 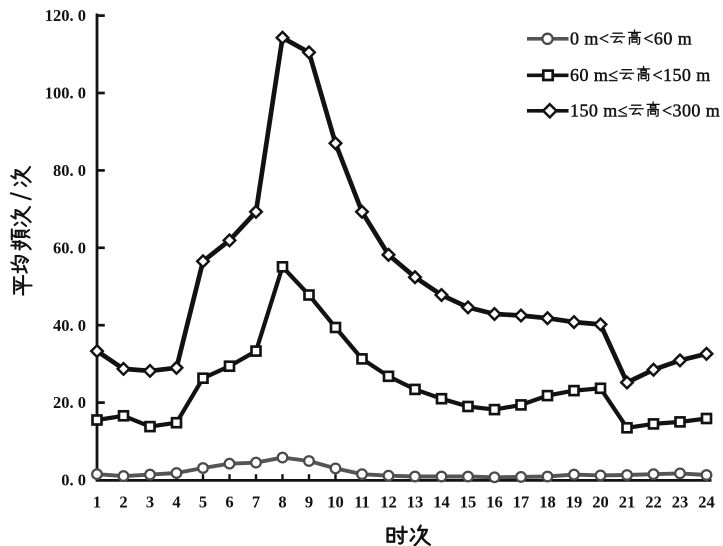 What do you see at coordinates (73, 480) in the screenshot?
I see `svg-text: 0. 0` at bounding box center [73, 480].